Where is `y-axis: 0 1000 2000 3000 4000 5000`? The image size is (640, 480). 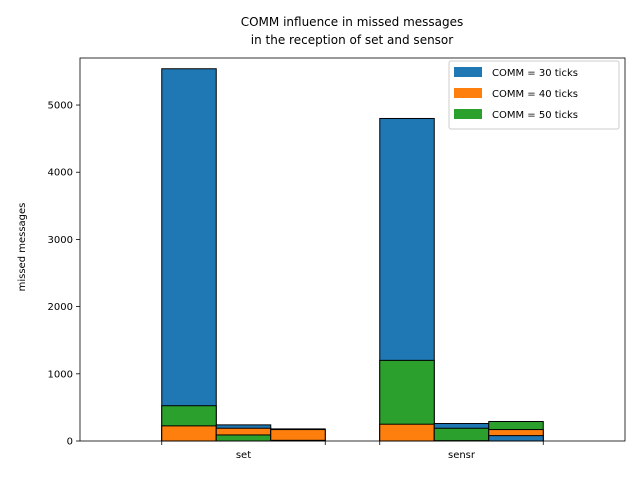 y-axis: 0 1000 2000 3000 4000 5000 is located at coordinates (64, 274).